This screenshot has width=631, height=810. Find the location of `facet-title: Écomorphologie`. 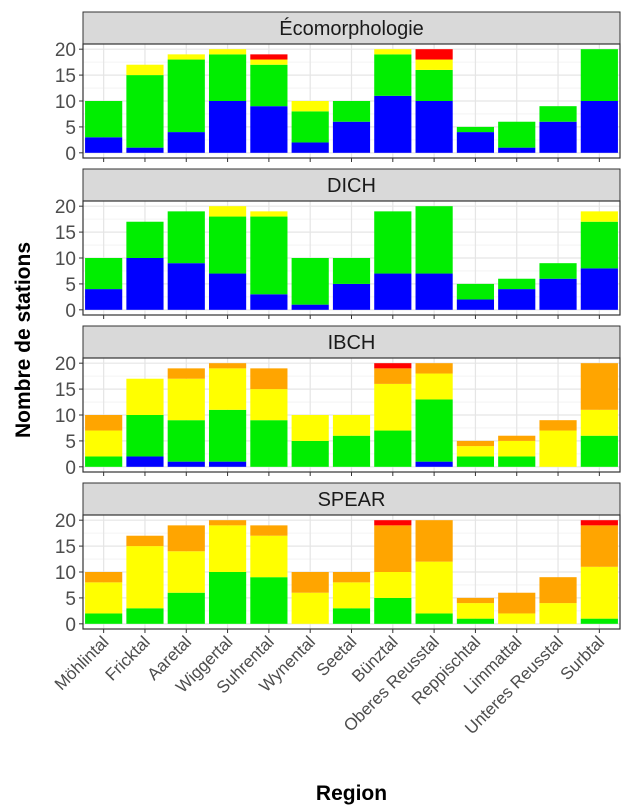

facet-title: Écomorphologie is located at coordinates (351, 28).